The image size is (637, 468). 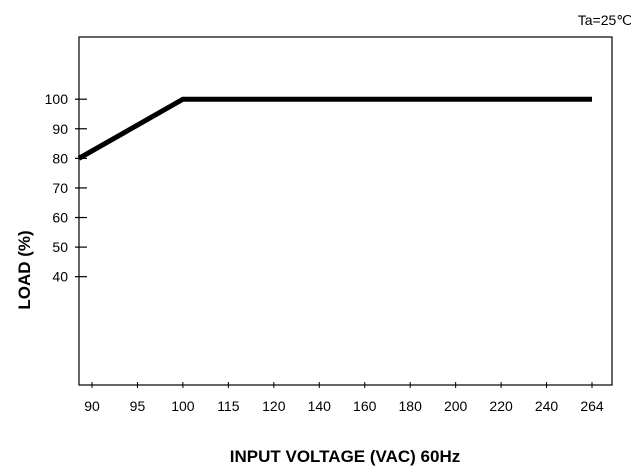 I want to click on x-tick-label: 95, so click(x=138, y=406).